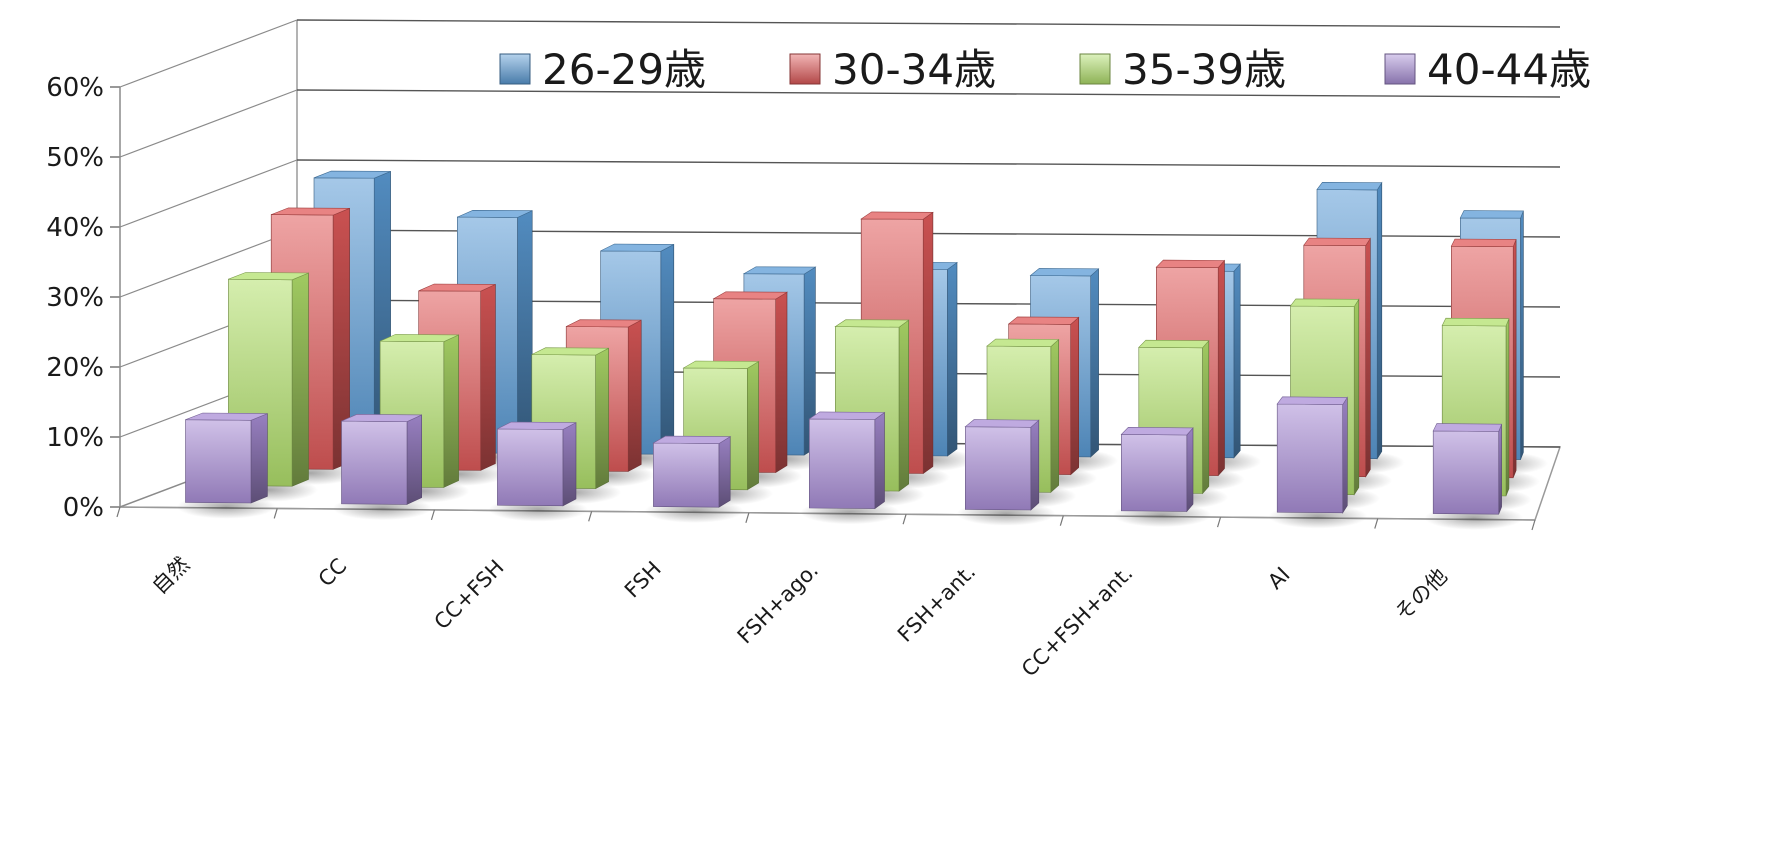 The height and width of the screenshot is (852, 1782). Describe the element at coordinates (936, 603) in the screenshot. I see `x-category-label: FSH+ant.` at that location.